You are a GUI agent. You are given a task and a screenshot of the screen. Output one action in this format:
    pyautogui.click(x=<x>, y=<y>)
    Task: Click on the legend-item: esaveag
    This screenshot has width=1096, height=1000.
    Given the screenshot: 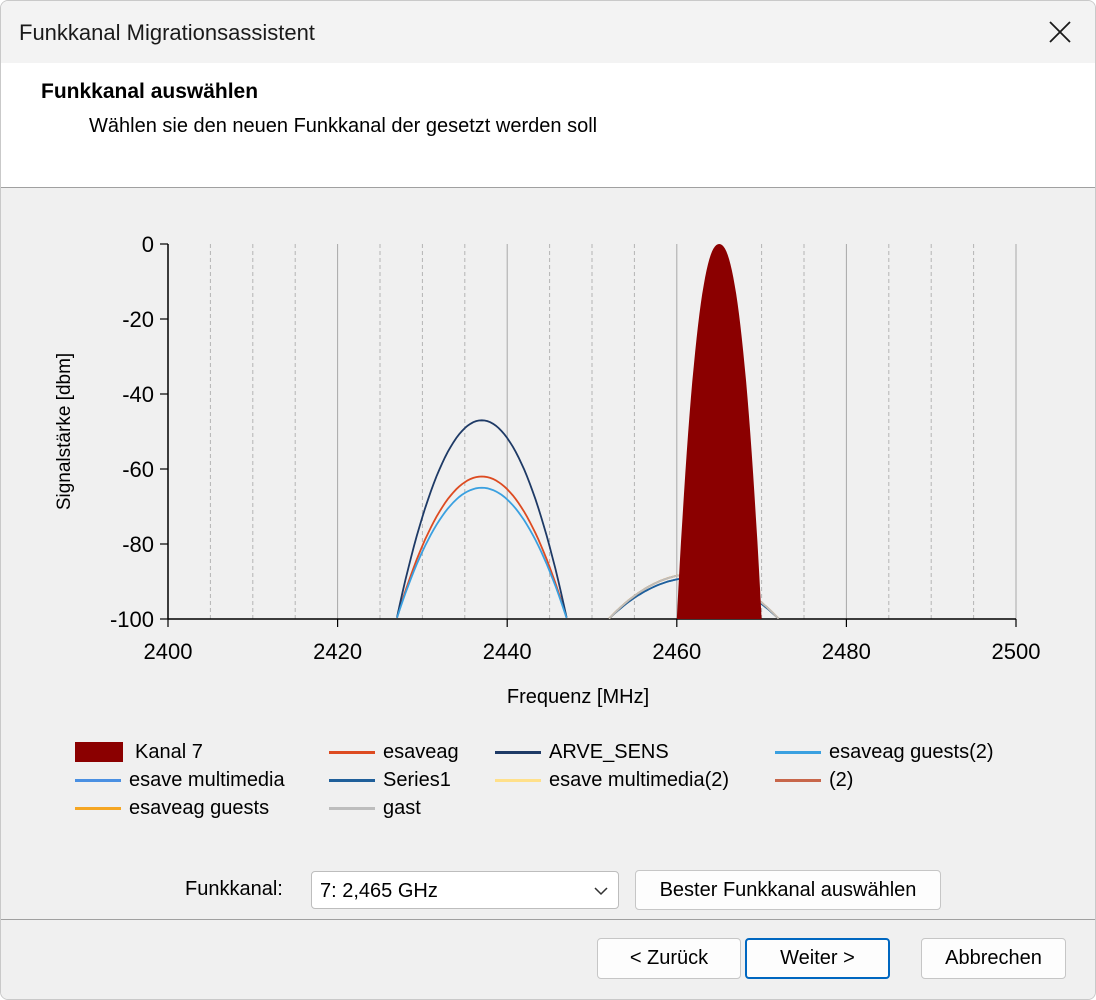 What is the action you would take?
    pyautogui.click(x=394, y=752)
    